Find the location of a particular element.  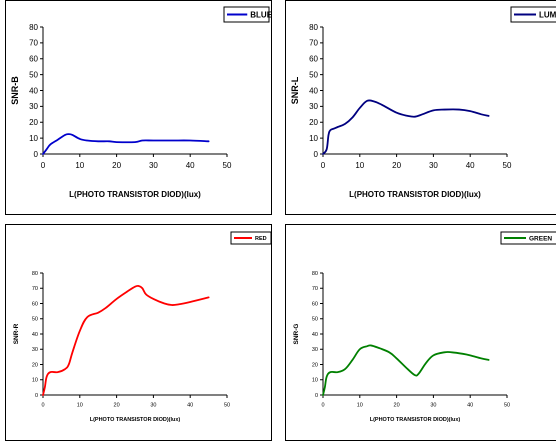

series-line-blue is located at coordinates (126, 144).